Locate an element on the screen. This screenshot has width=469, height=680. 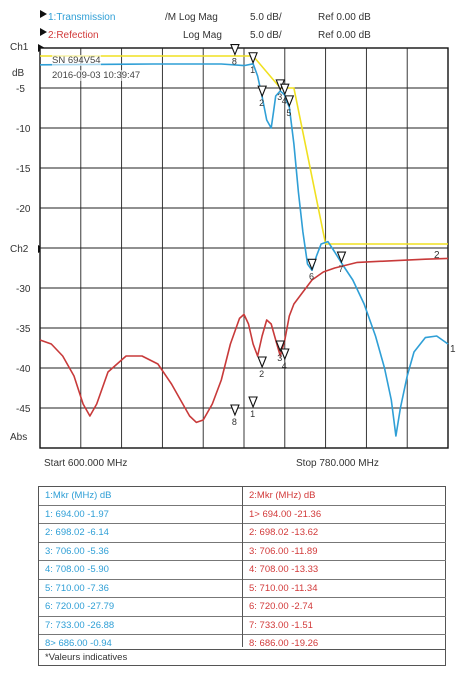
reflection-marker-label: 4 is located at coordinates (284, 366).